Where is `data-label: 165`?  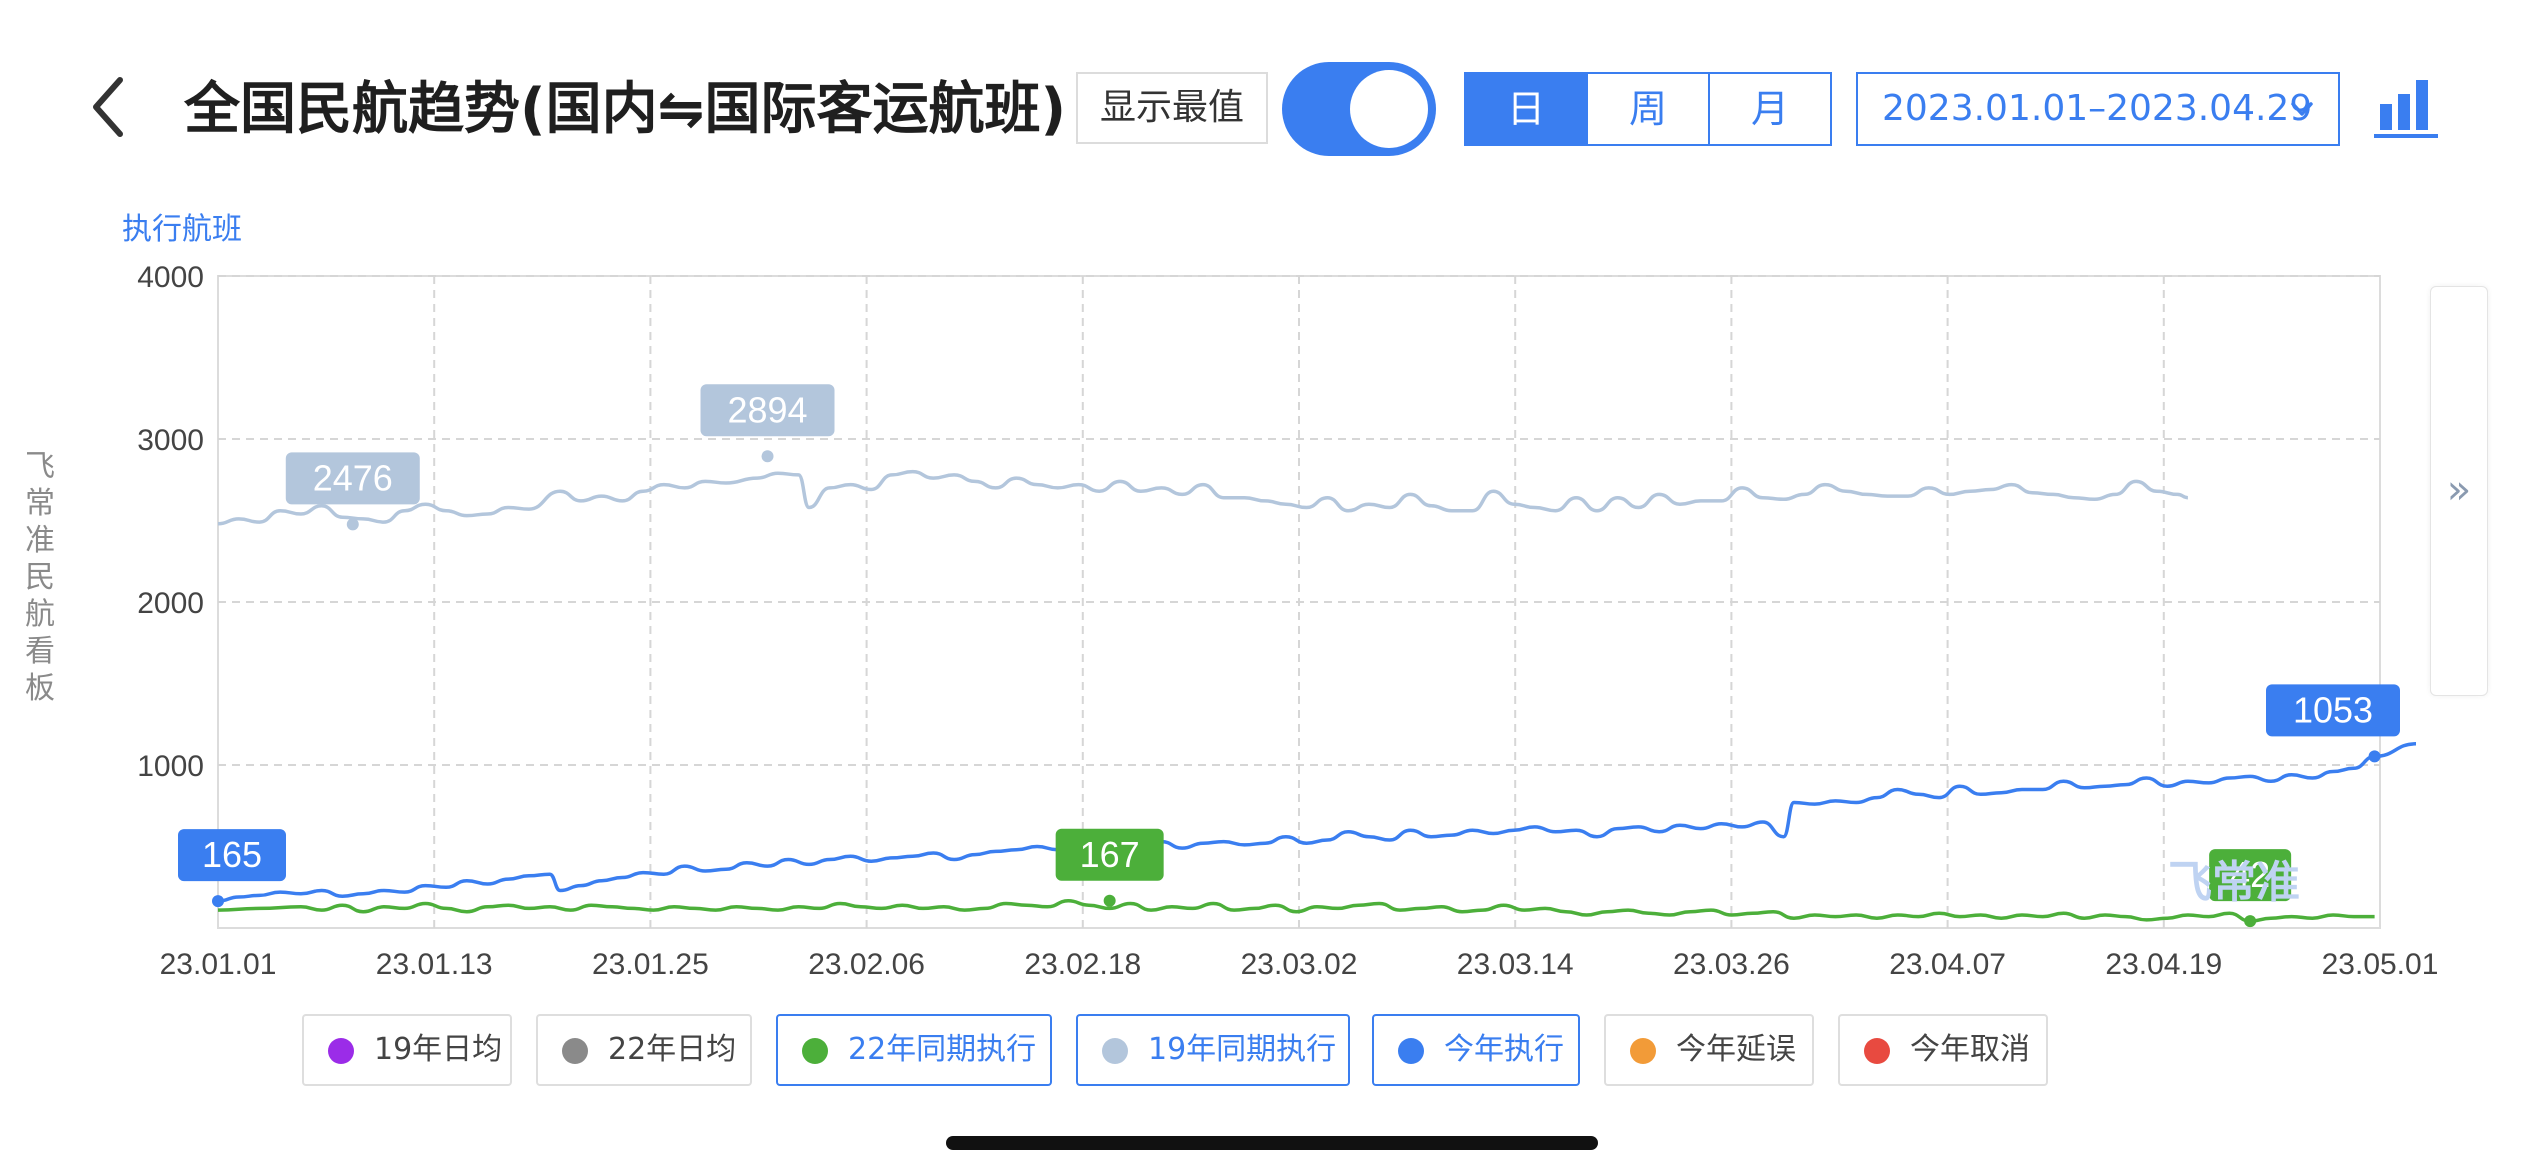 data-label: 165 is located at coordinates (232, 854).